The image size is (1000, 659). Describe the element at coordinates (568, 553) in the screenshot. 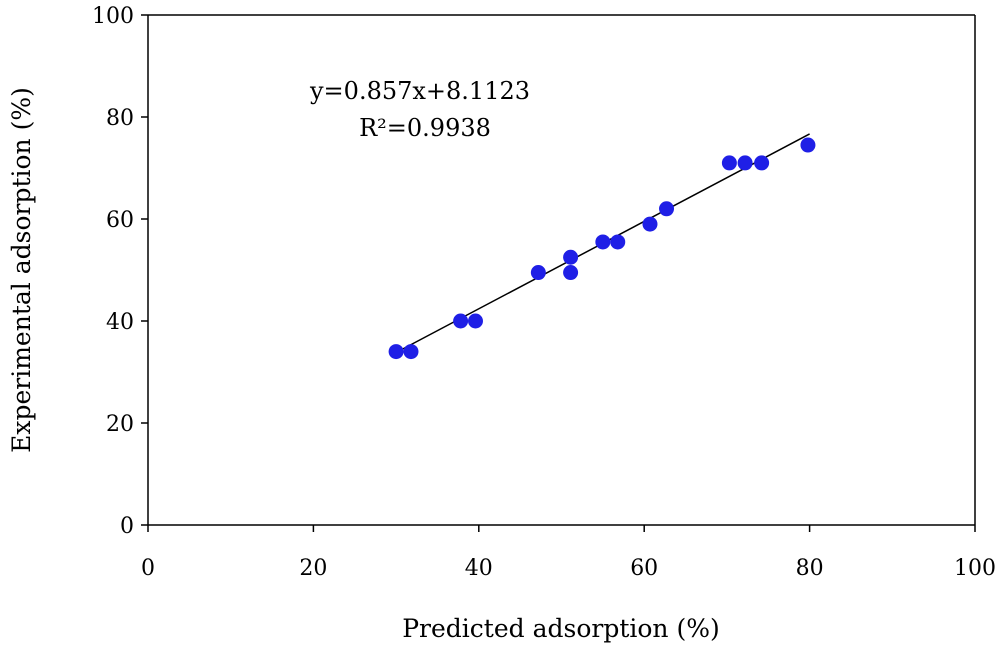

I see `x-ticks: 0 20 40 60 80 100` at that location.